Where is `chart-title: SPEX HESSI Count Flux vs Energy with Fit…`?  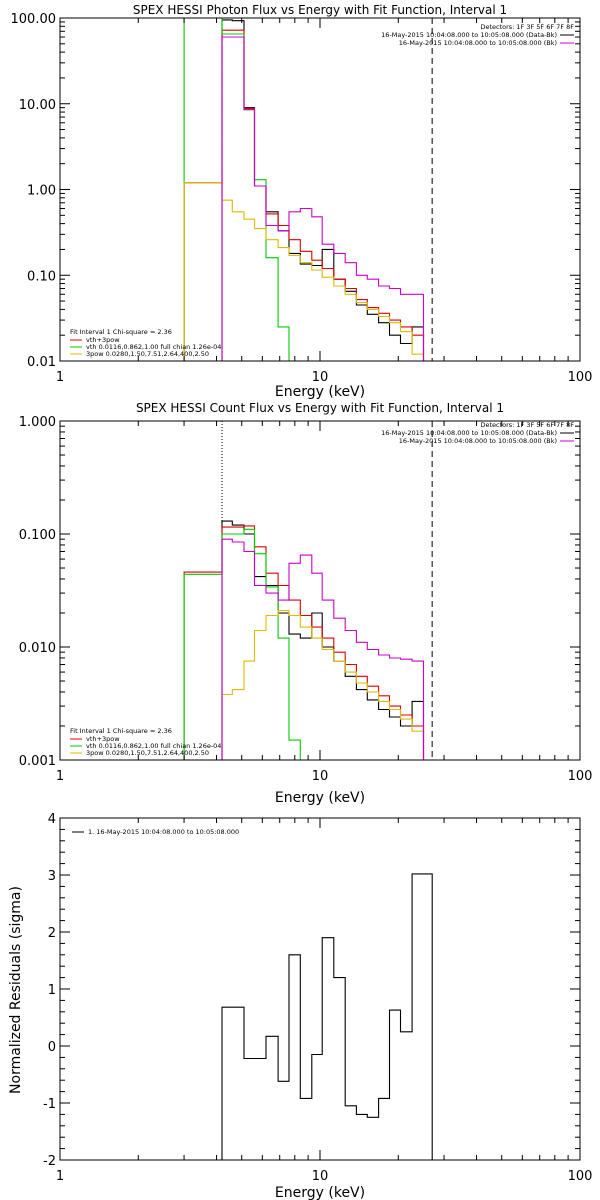 chart-title: SPEX HESSI Count Flux vs Energy with Fit… is located at coordinates (320, 408).